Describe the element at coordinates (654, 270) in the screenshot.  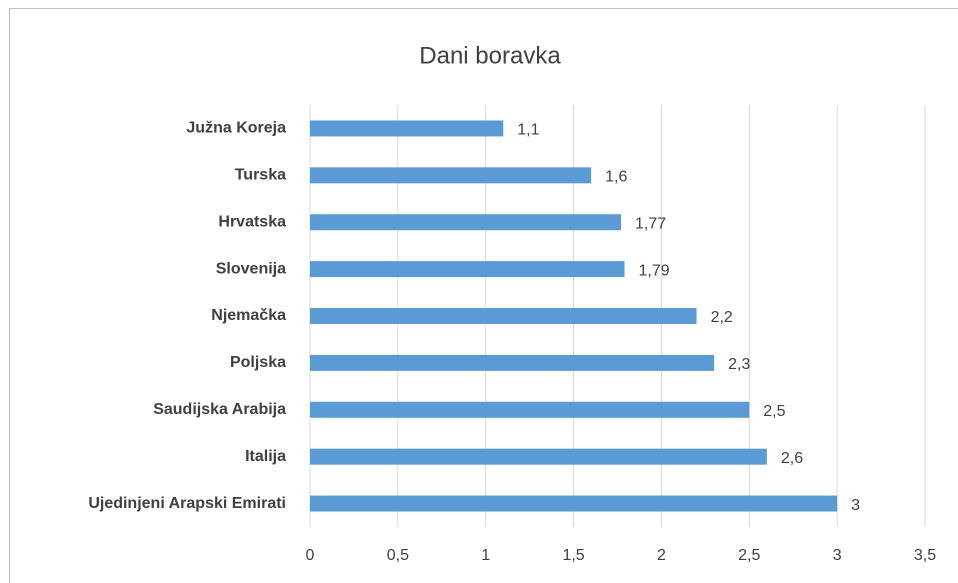
I see `data-label: 1,79` at that location.